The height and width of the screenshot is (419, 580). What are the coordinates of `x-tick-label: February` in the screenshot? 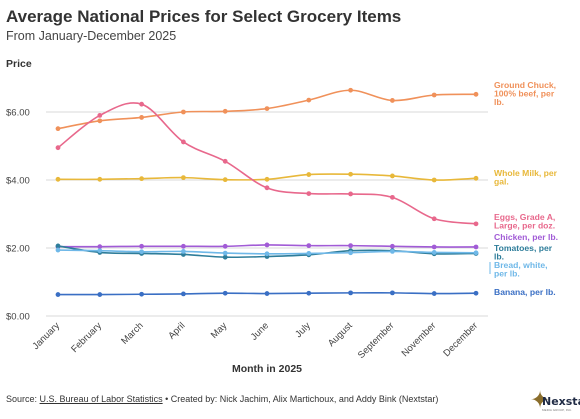 It's located at (86, 337).